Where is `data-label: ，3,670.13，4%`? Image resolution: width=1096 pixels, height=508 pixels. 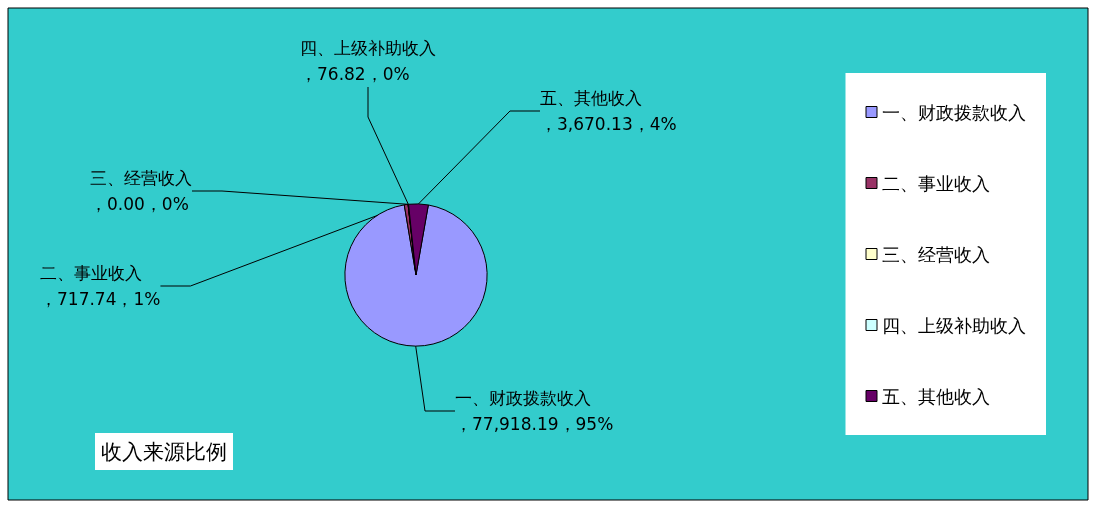 data-label: ，3,670.13，4% is located at coordinates (608, 124).